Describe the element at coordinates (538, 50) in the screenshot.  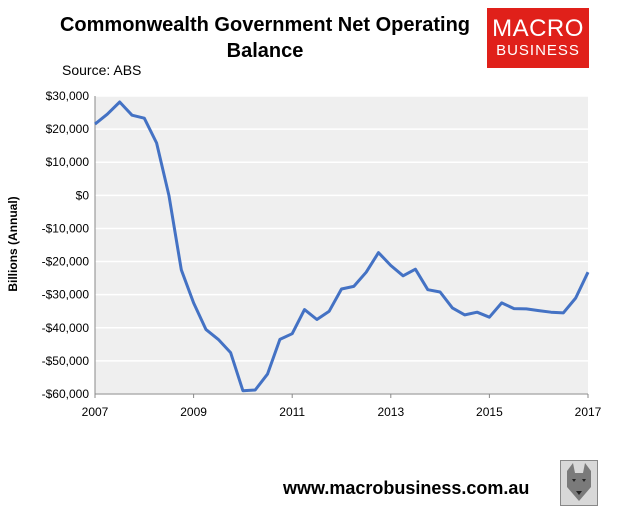
I see `logo-line-2: BUSINESS` at that location.